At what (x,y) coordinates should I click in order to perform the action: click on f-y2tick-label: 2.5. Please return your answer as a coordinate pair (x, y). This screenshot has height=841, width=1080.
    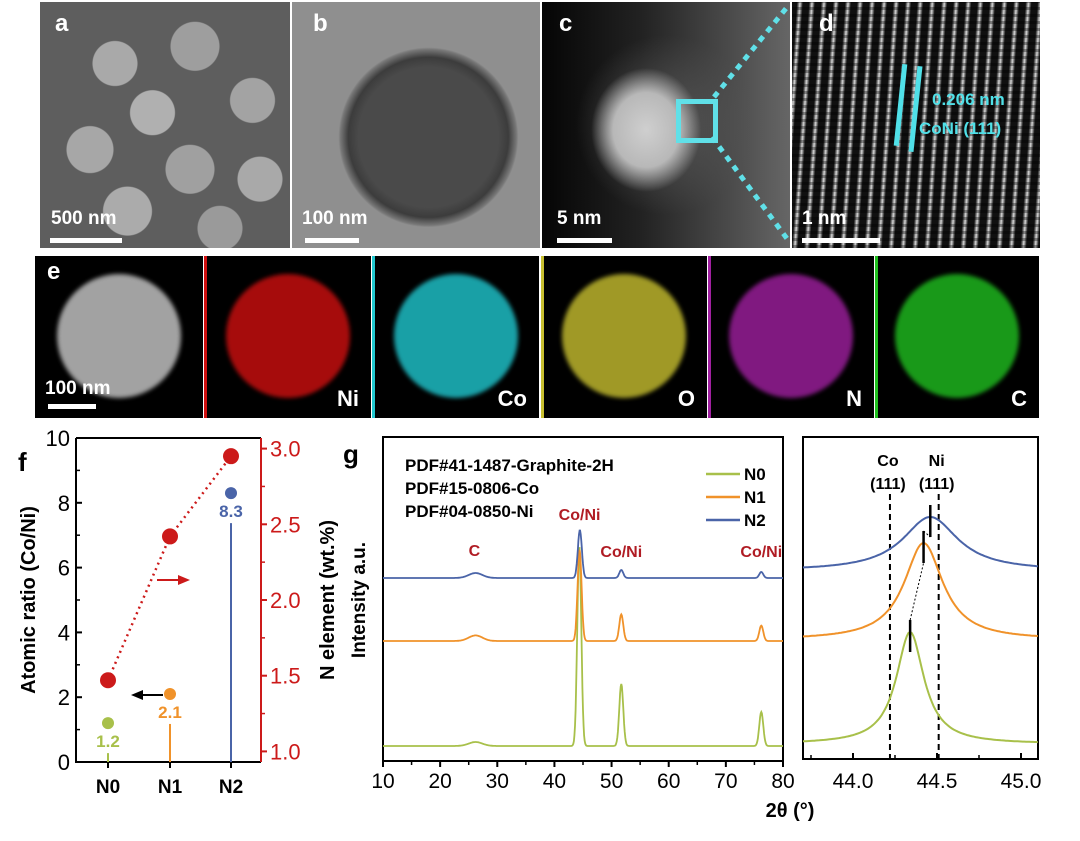
    Looking at the image, I should click on (285, 524).